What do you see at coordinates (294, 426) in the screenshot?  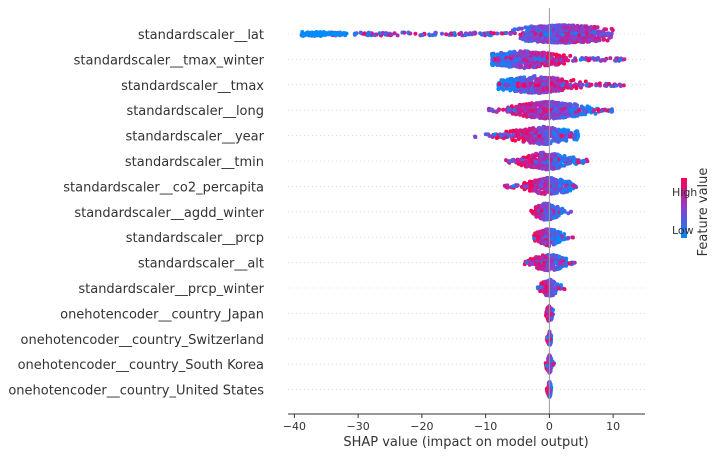 I see `x-tick-label: −40` at bounding box center [294, 426].